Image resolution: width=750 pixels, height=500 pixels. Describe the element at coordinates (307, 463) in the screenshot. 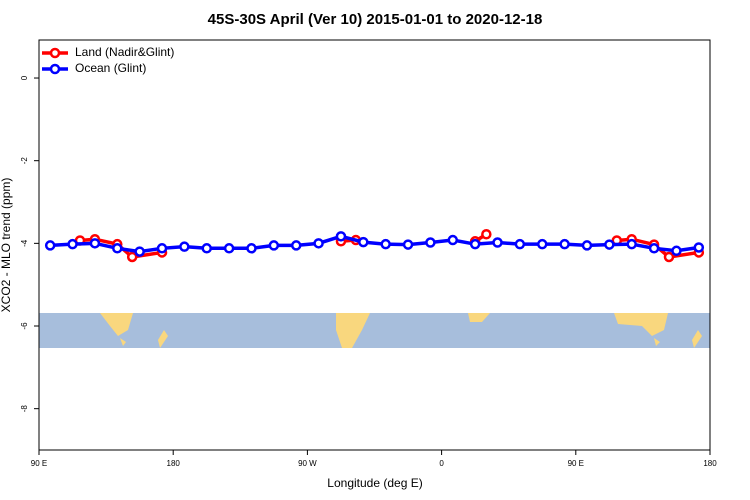

I see `x-tick-label: 90 W` at that location.